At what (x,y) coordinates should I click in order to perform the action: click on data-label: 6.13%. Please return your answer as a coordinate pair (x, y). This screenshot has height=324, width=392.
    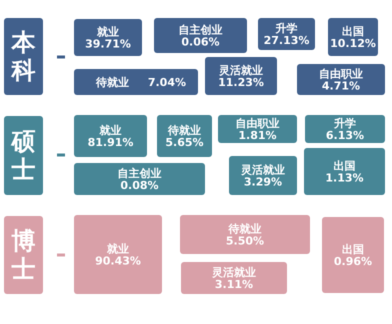
    Looking at the image, I should click on (345, 135).